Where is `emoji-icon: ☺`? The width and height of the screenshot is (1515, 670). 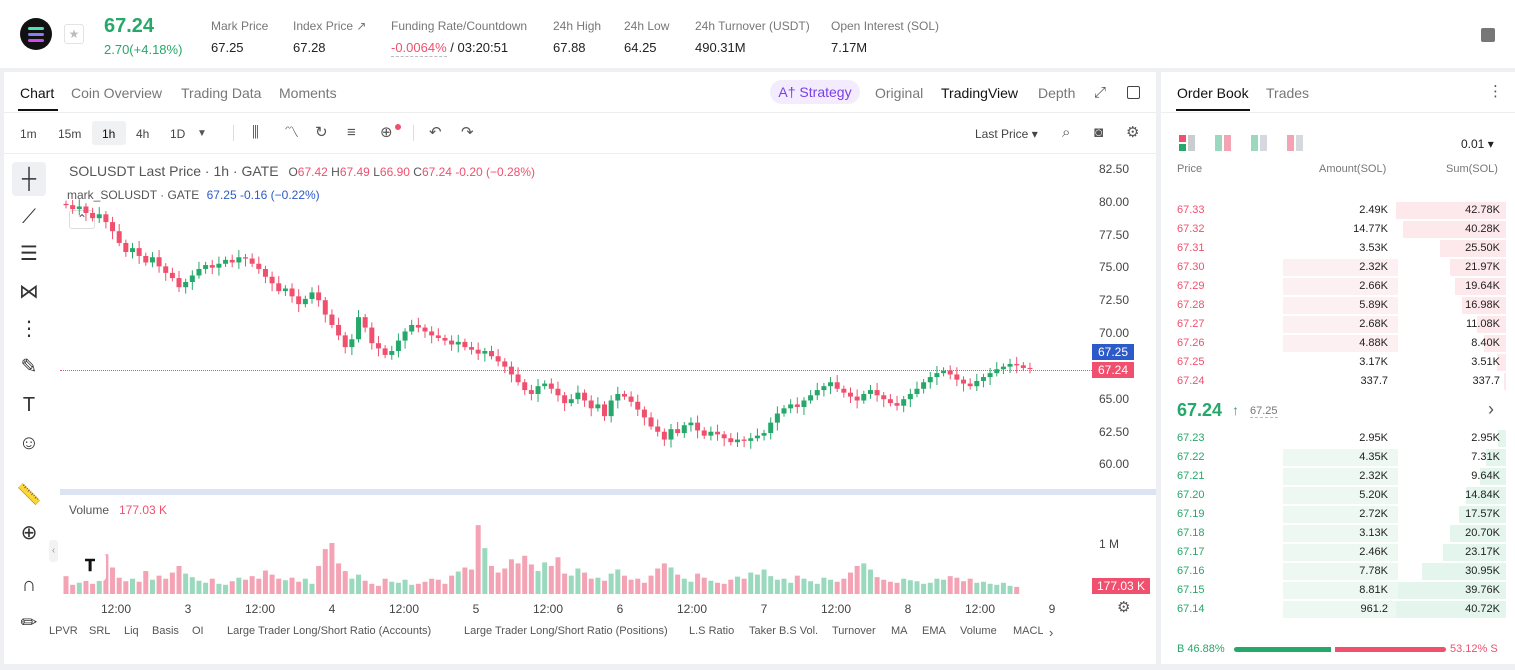 emoji-icon: ☺ is located at coordinates (29, 443).